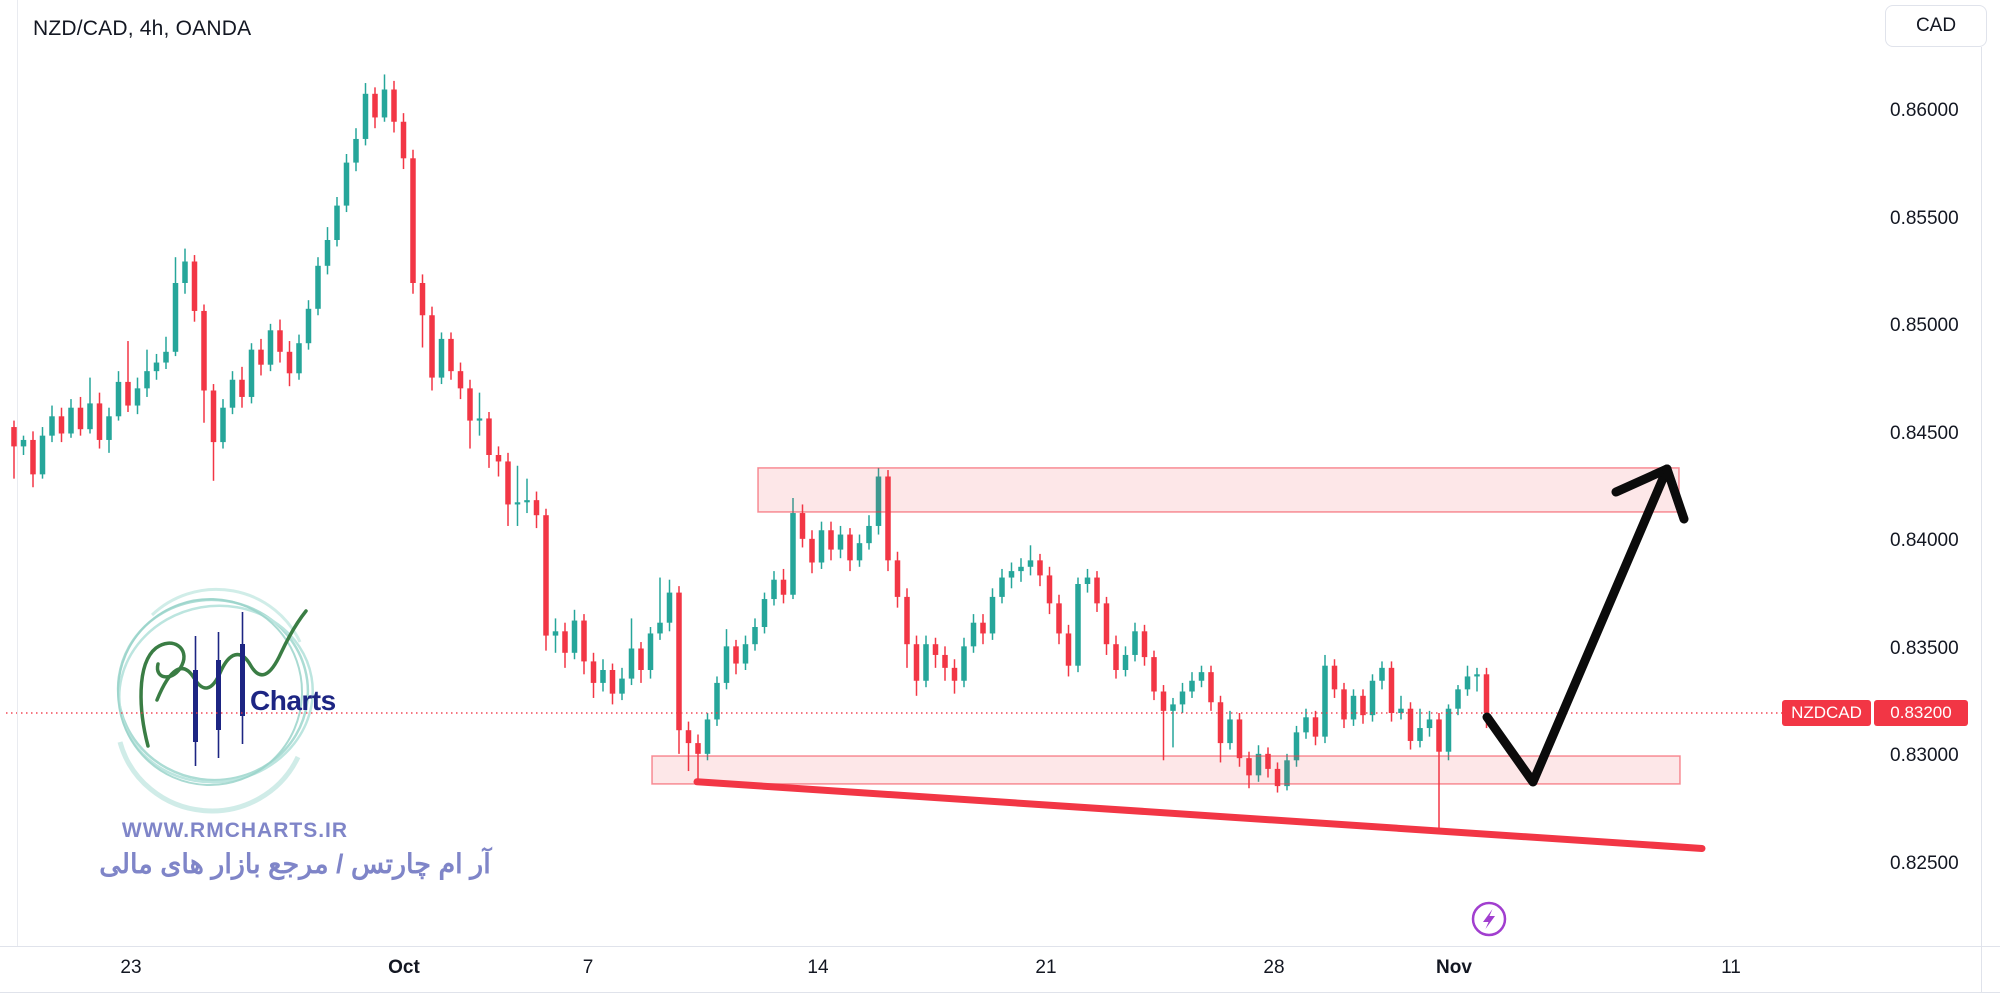 The image size is (2000, 1000). I want to click on lightning-icon, so click(1489, 919).